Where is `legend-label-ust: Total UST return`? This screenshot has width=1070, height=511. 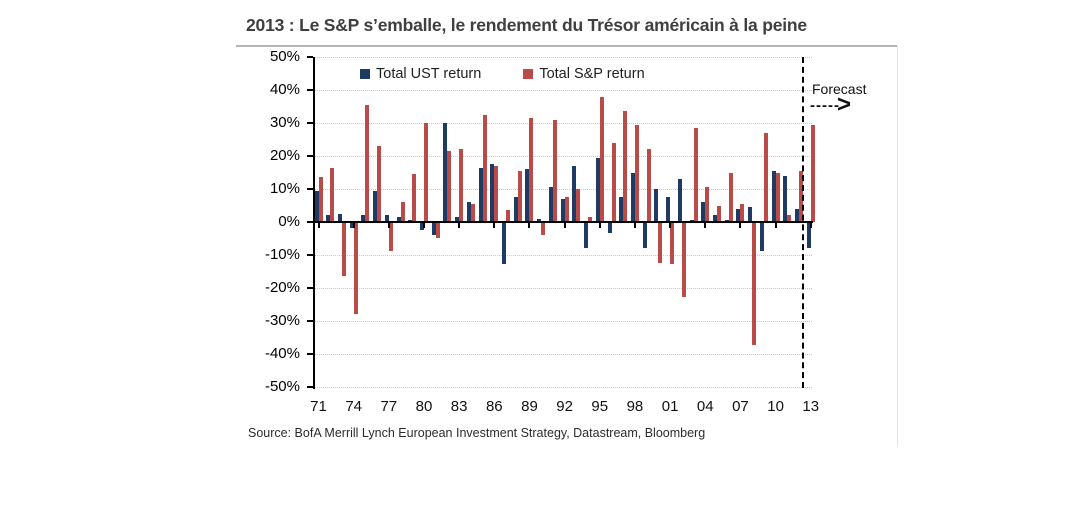 legend-label-ust: Total UST return is located at coordinates (429, 74).